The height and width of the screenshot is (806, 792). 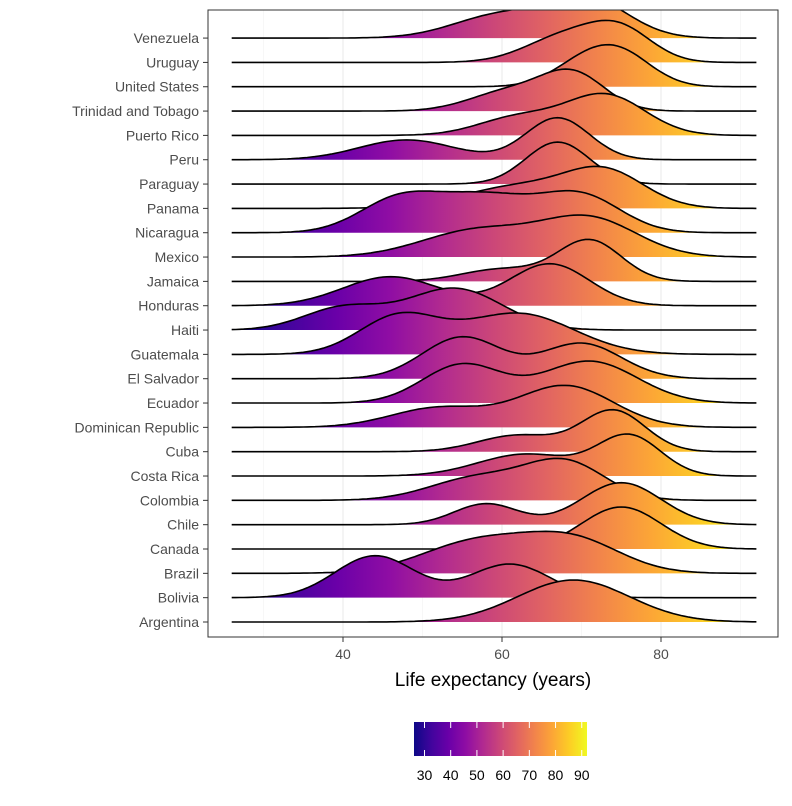 I want to click on y-tick-label: Ecuador, so click(x=173, y=403).